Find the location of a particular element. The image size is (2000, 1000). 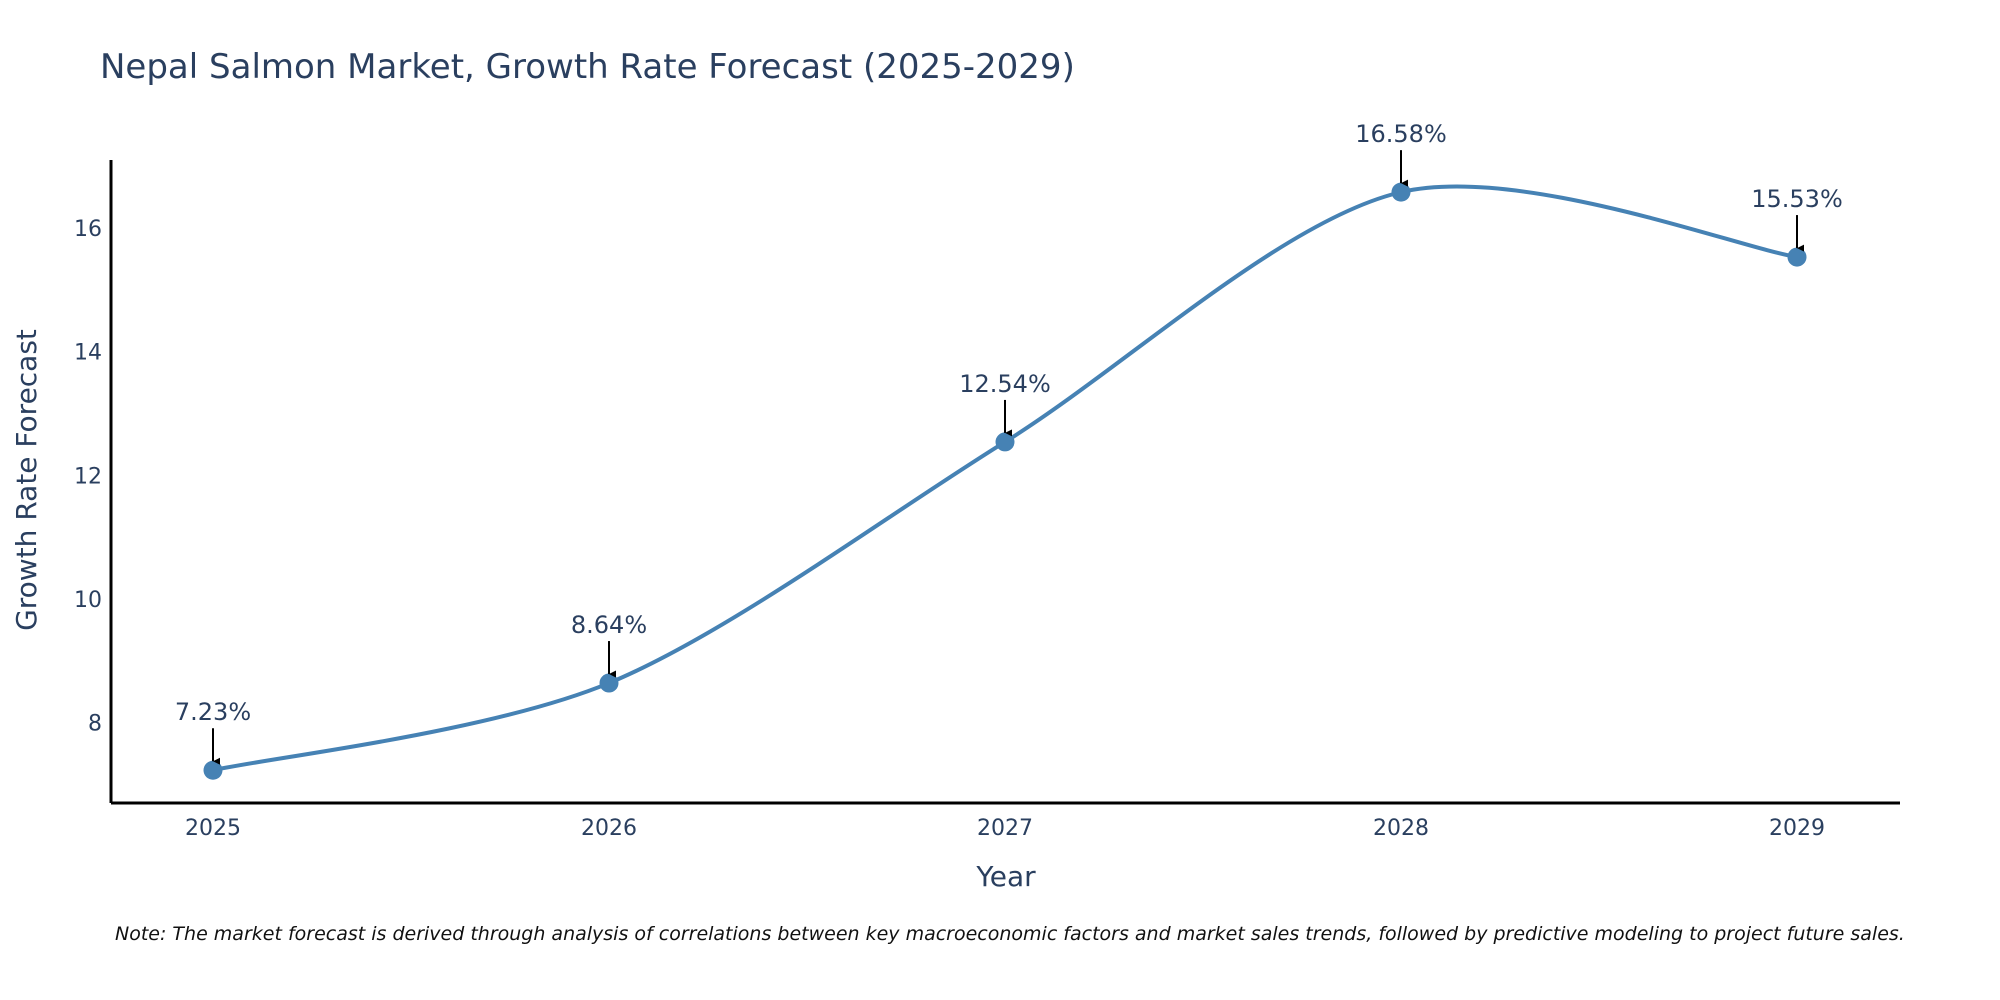

y-tick-label: 16 is located at coordinates (88, 229).